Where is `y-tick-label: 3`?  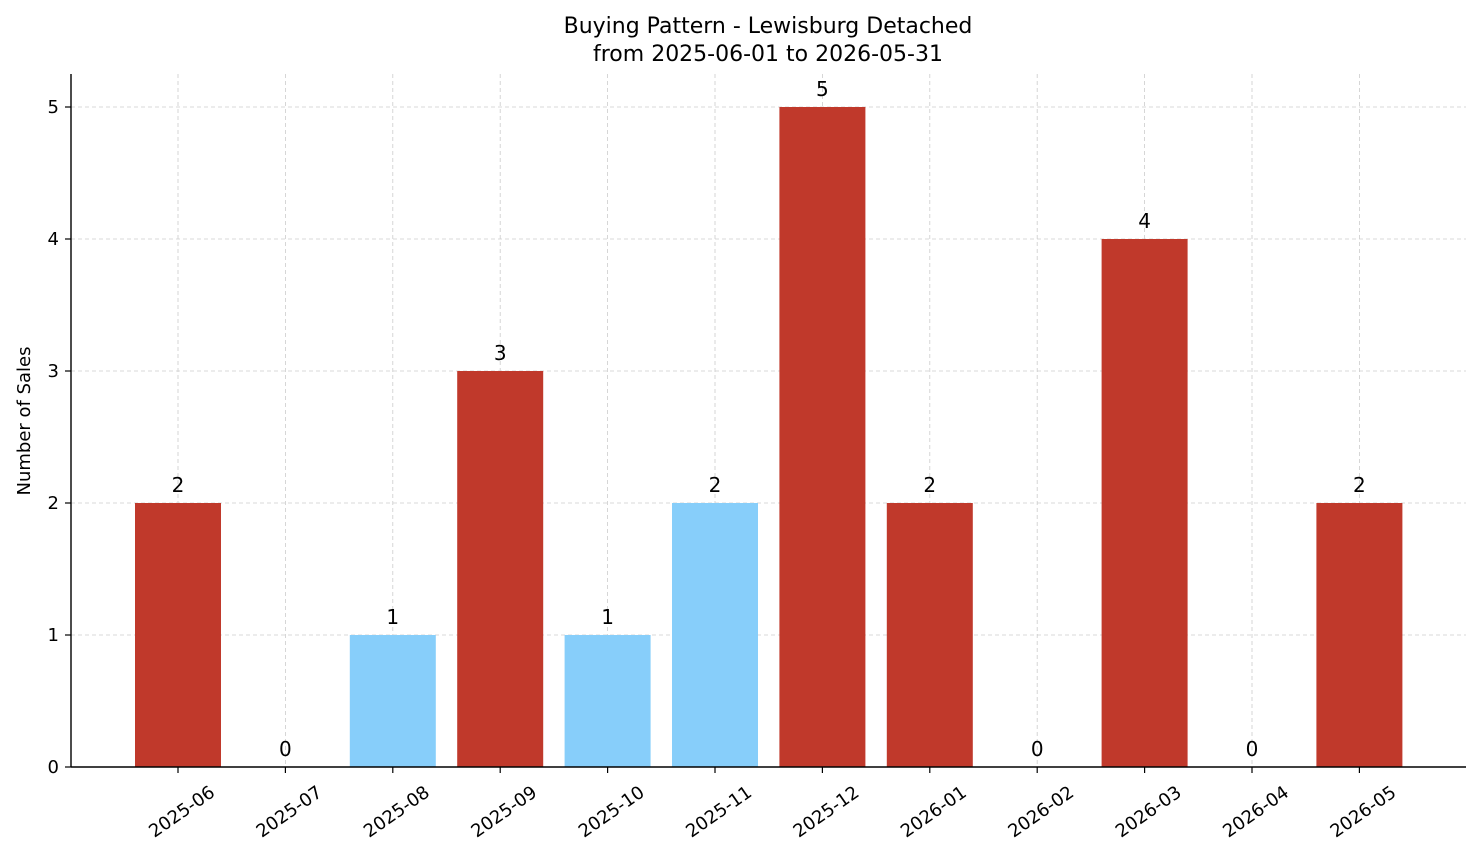 y-tick-label: 3 is located at coordinates (53, 371).